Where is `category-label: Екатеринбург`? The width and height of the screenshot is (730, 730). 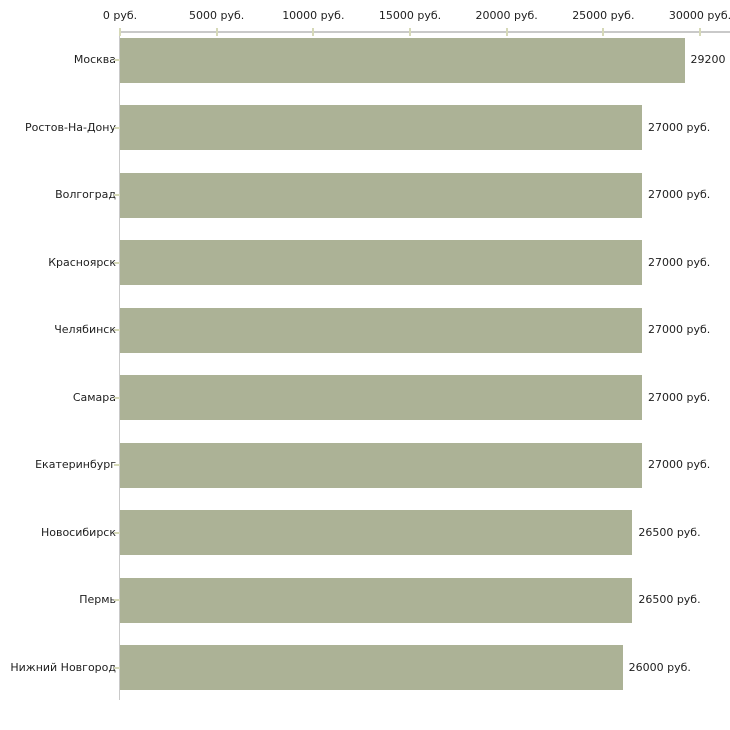
category-label: Екатеринбург is located at coordinates (75, 464).